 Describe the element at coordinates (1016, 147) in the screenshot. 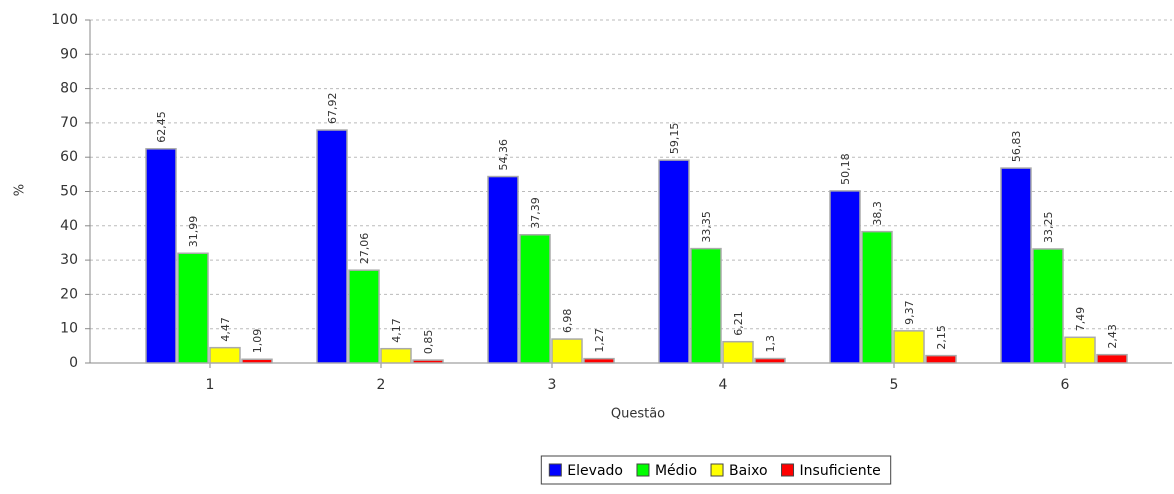

I see `data-label: 56,83` at that location.